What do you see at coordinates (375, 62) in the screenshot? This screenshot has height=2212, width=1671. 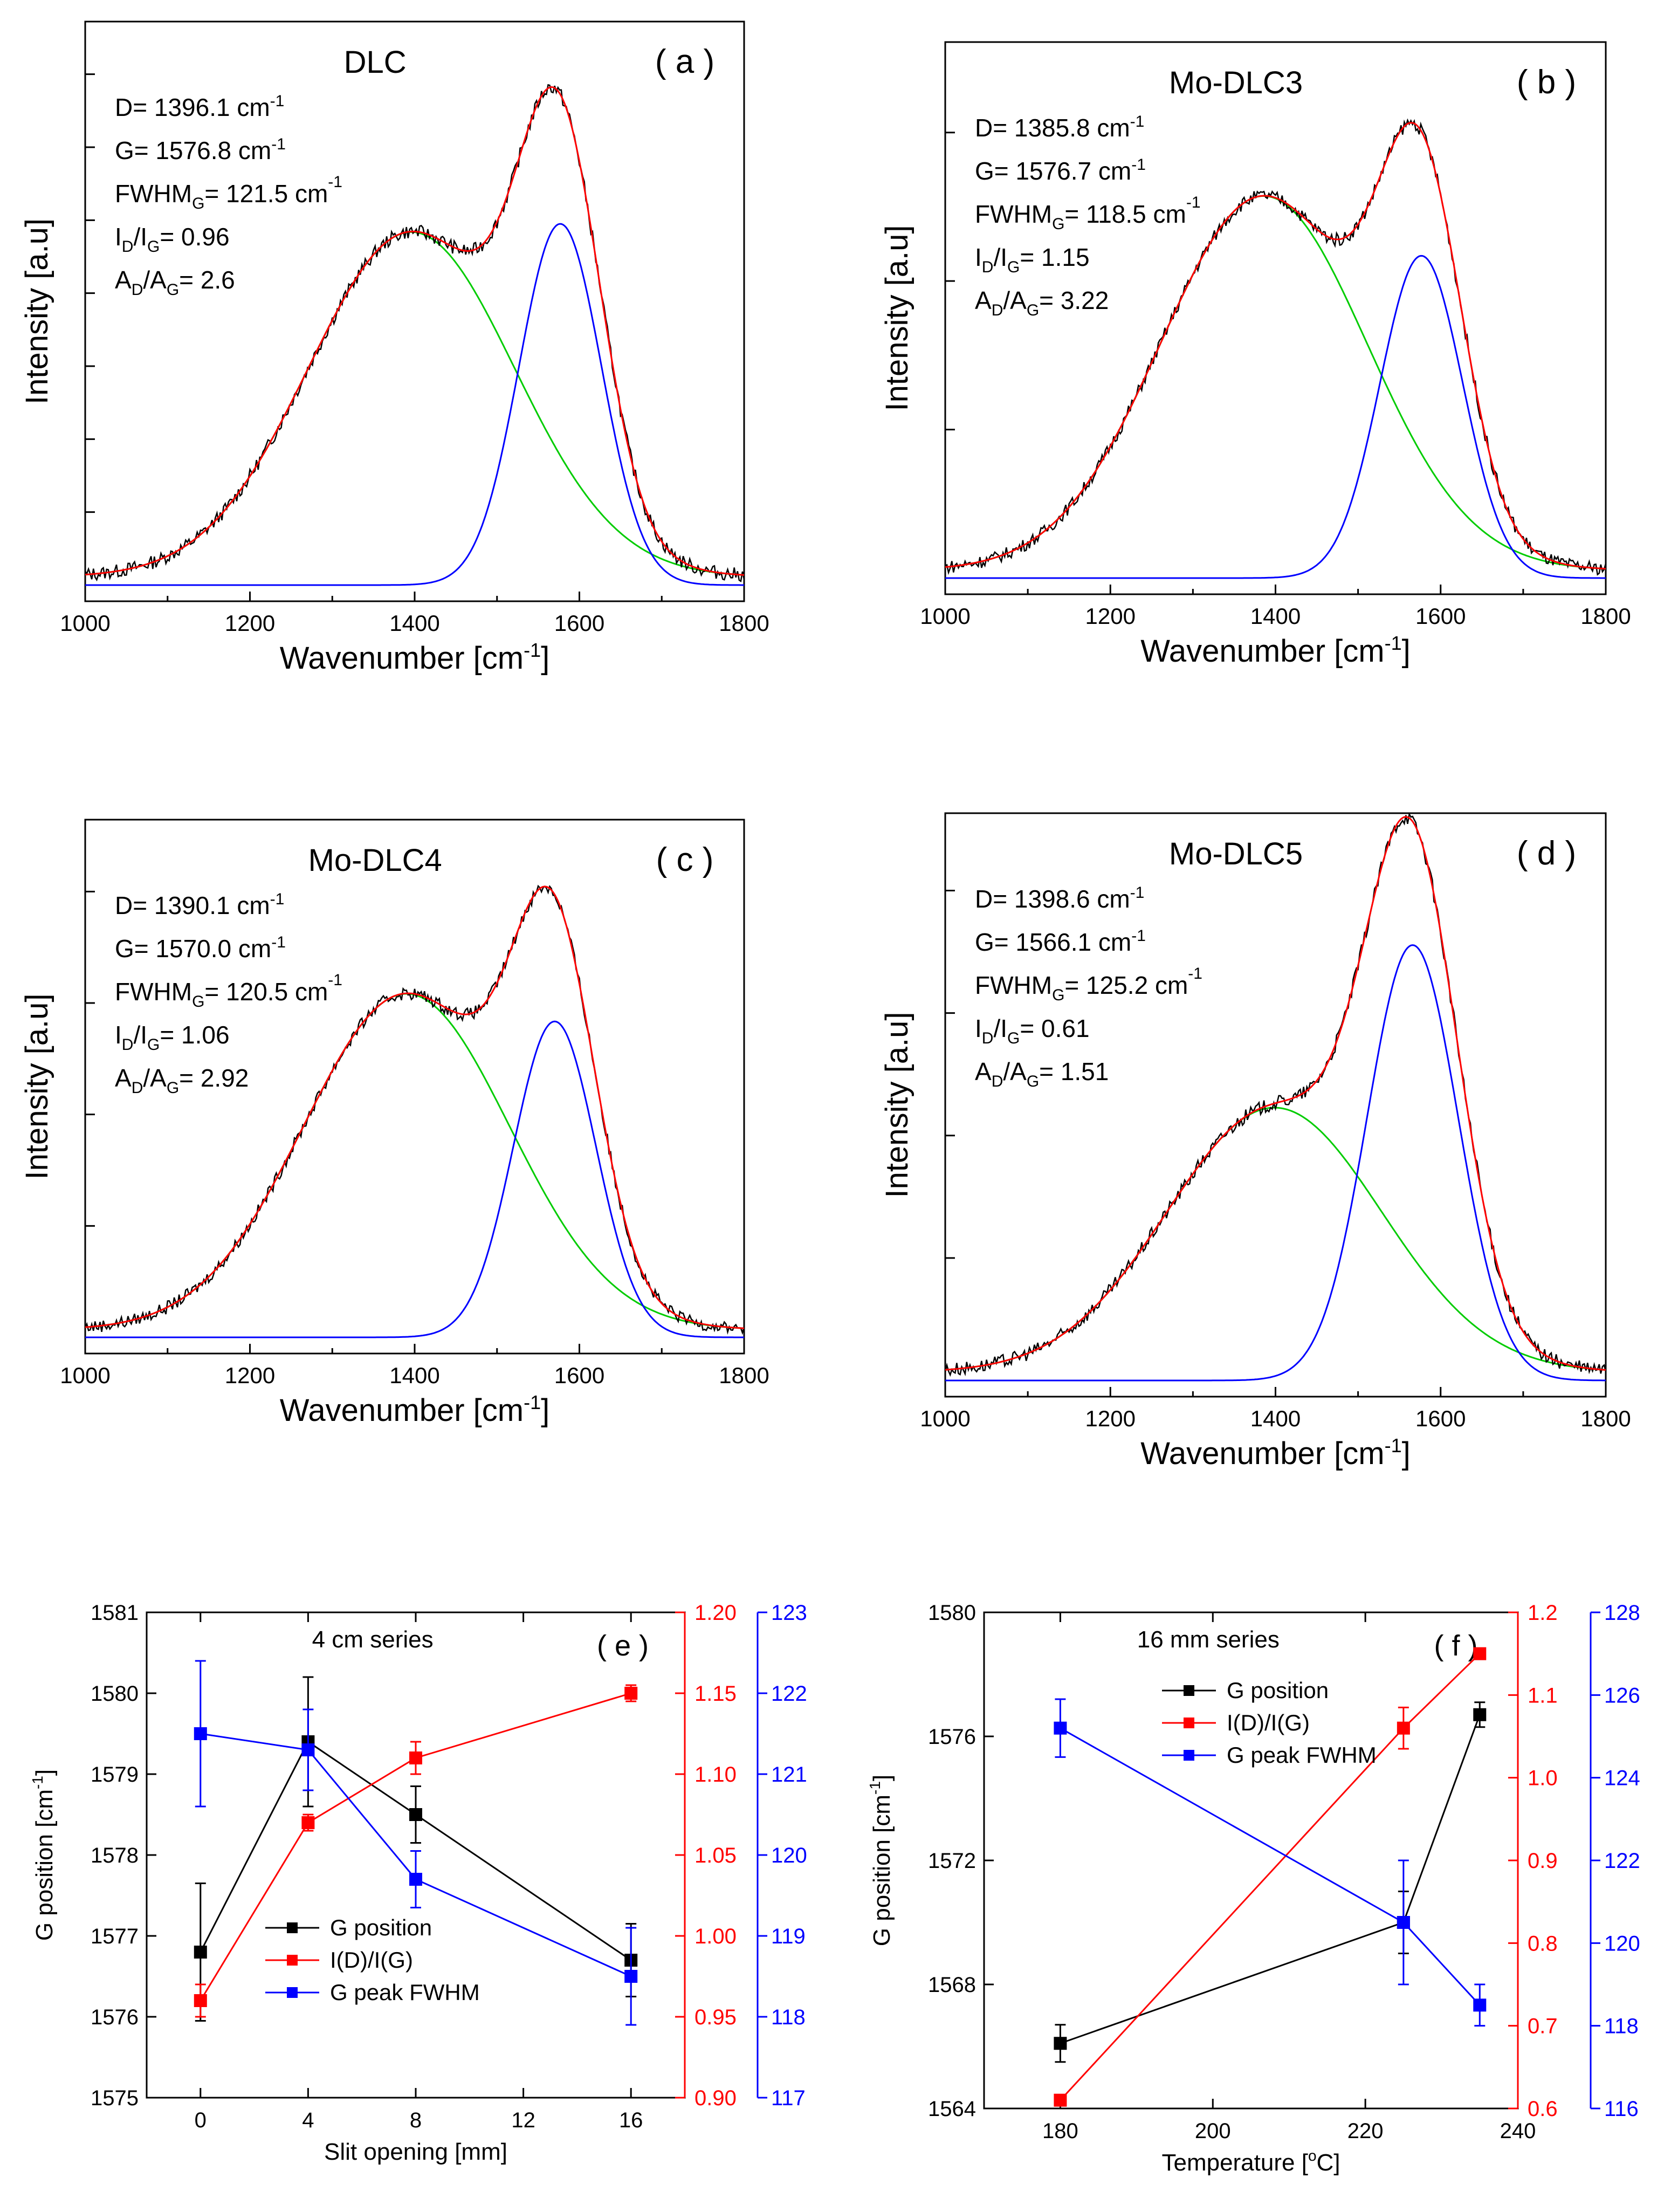 I see `panel-title-a: DLC` at bounding box center [375, 62].